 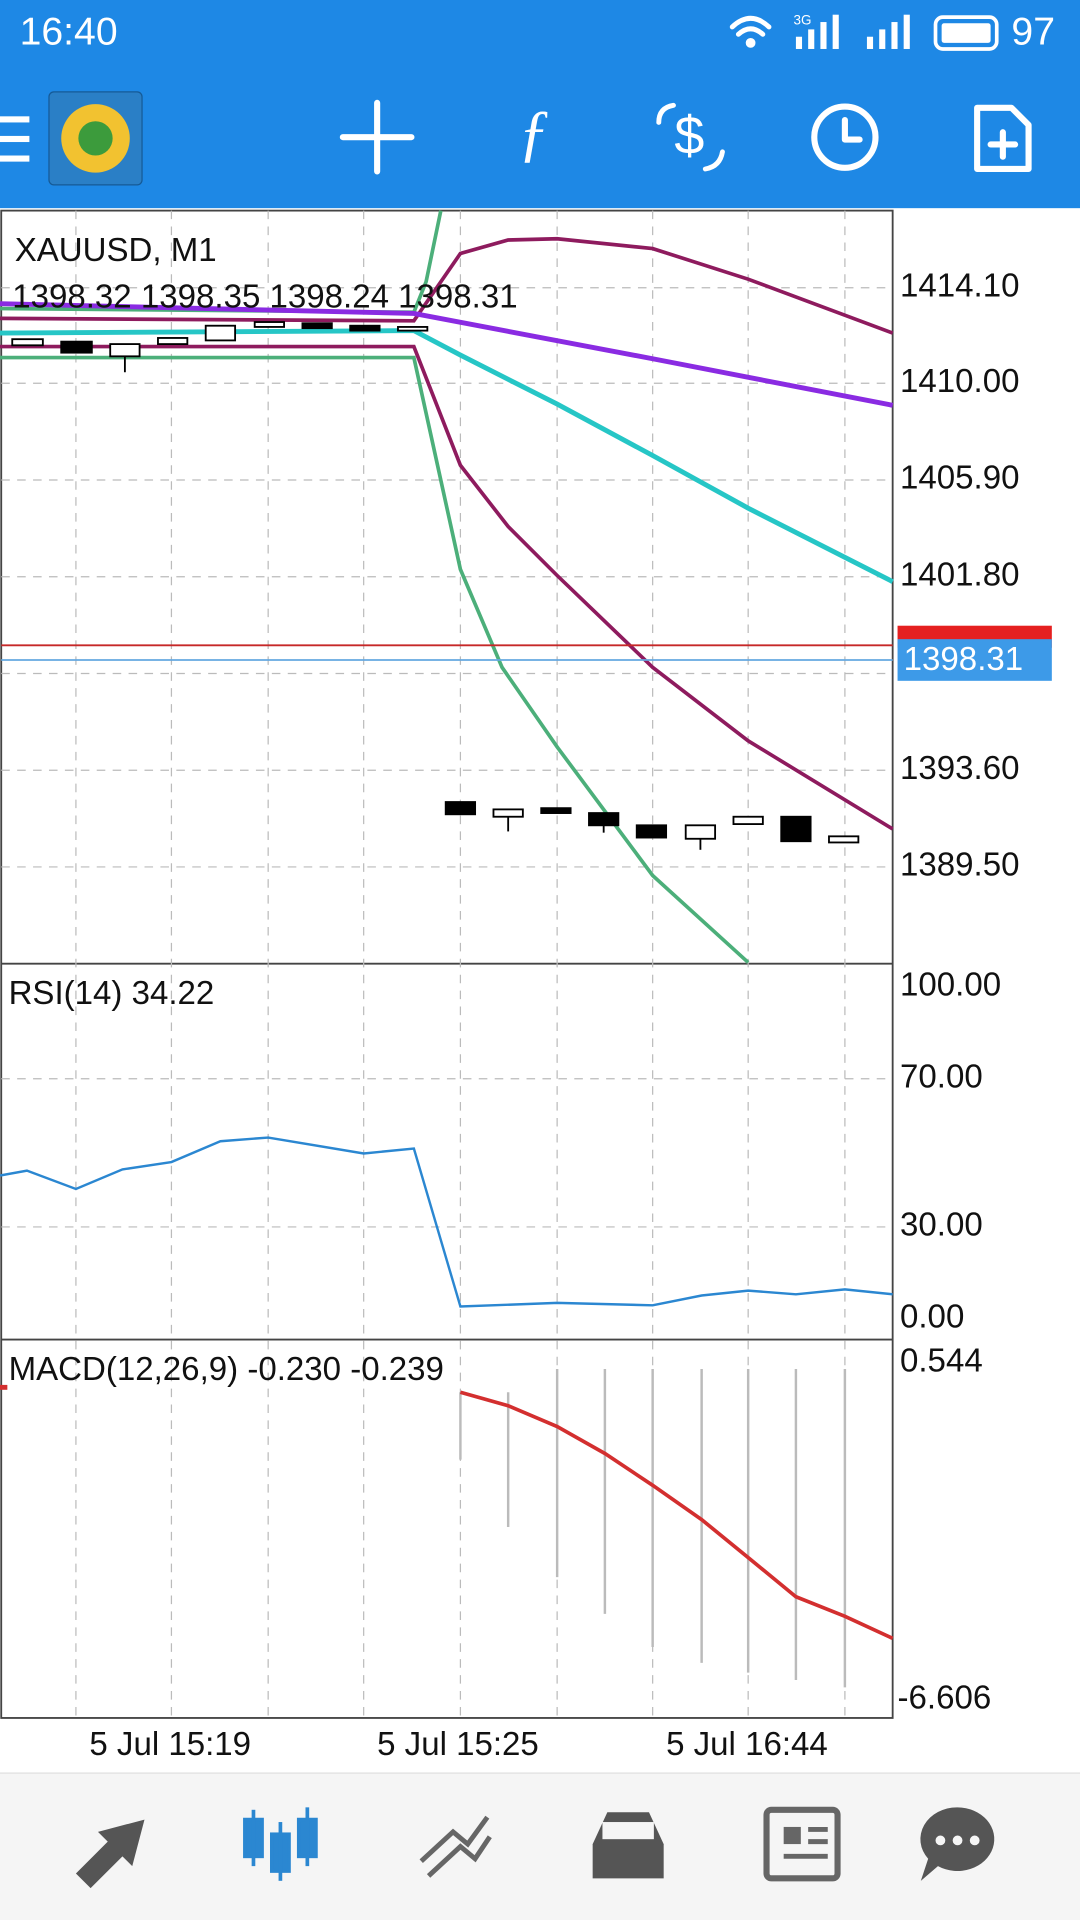 I want to click on trade-button: $, so click(x=690, y=137).